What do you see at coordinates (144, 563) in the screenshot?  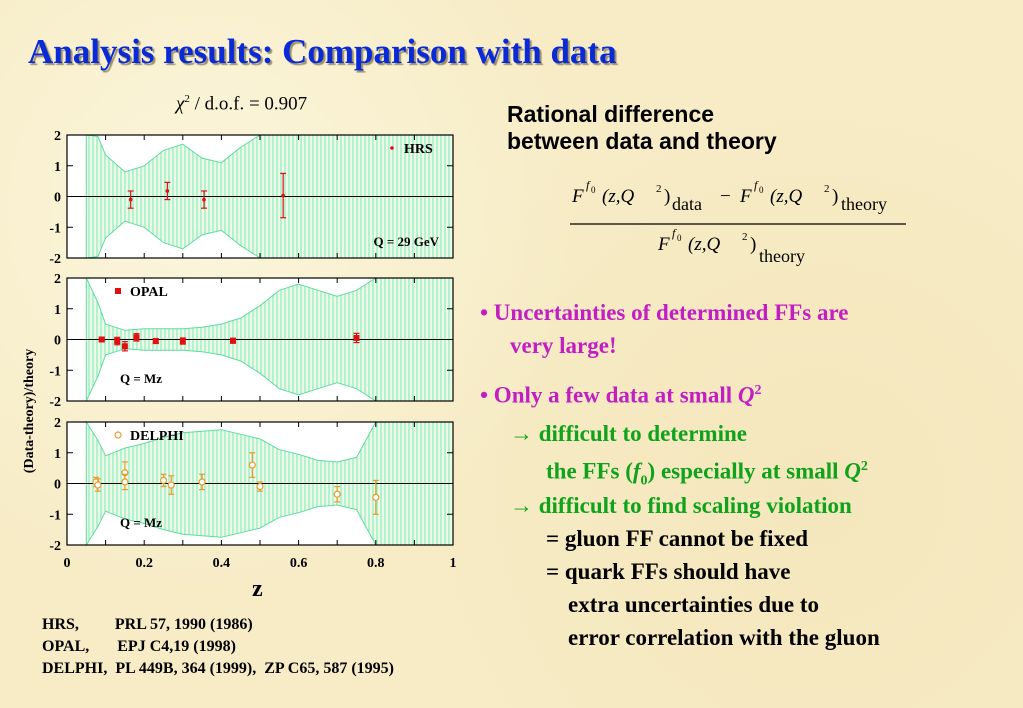 I see `x-tick-label: 0.2` at bounding box center [144, 563].